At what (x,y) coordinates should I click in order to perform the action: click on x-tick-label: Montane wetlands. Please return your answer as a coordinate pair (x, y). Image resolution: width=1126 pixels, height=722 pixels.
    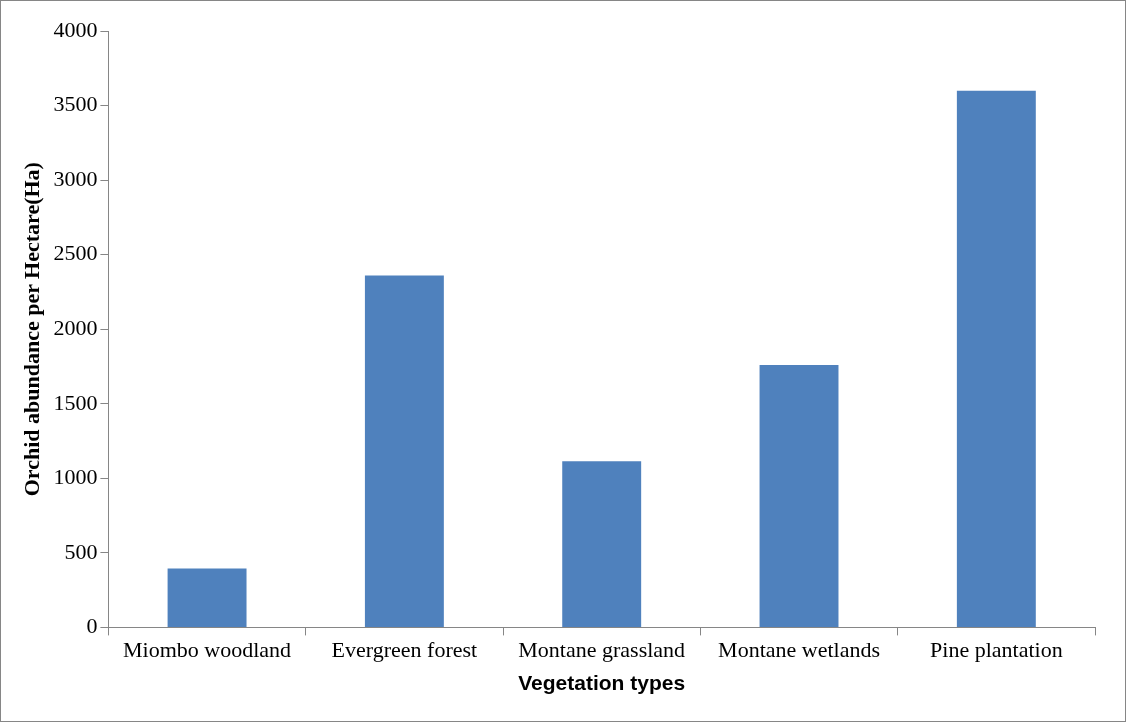
    Looking at the image, I should click on (799, 650).